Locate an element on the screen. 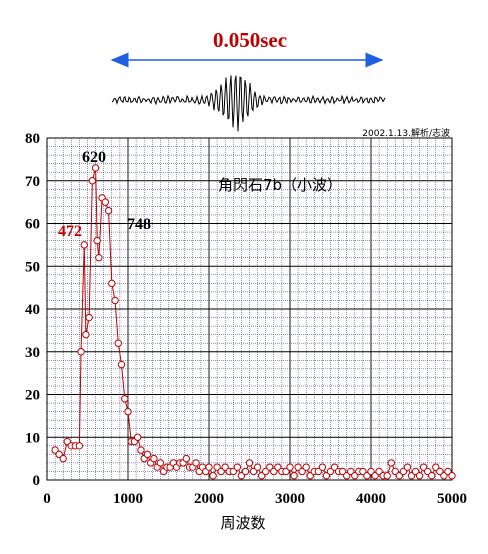 The height and width of the screenshot is (554, 488). y-axis-ticks: 0 10 20 30 40 50 60 70 80 is located at coordinates (32, 310).